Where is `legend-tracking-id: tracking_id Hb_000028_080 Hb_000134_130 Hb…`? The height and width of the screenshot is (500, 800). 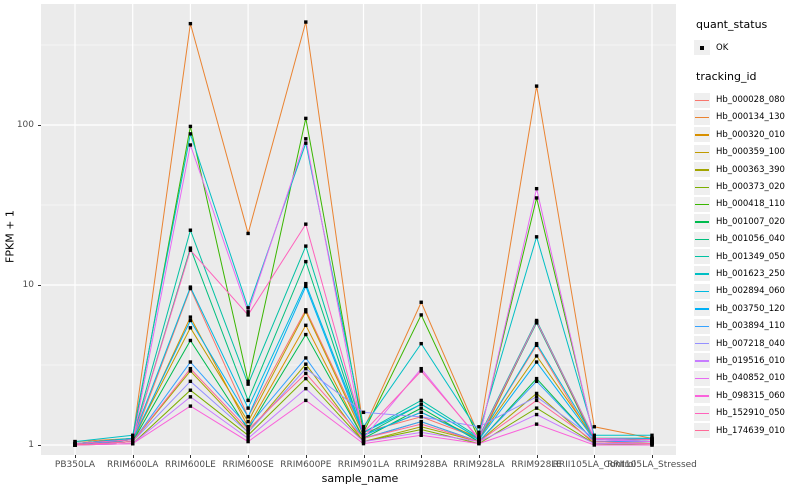 legend-tracking-id: tracking_id Hb_000028_080 Hb_000134_130 Hb… is located at coordinates (746, 254).